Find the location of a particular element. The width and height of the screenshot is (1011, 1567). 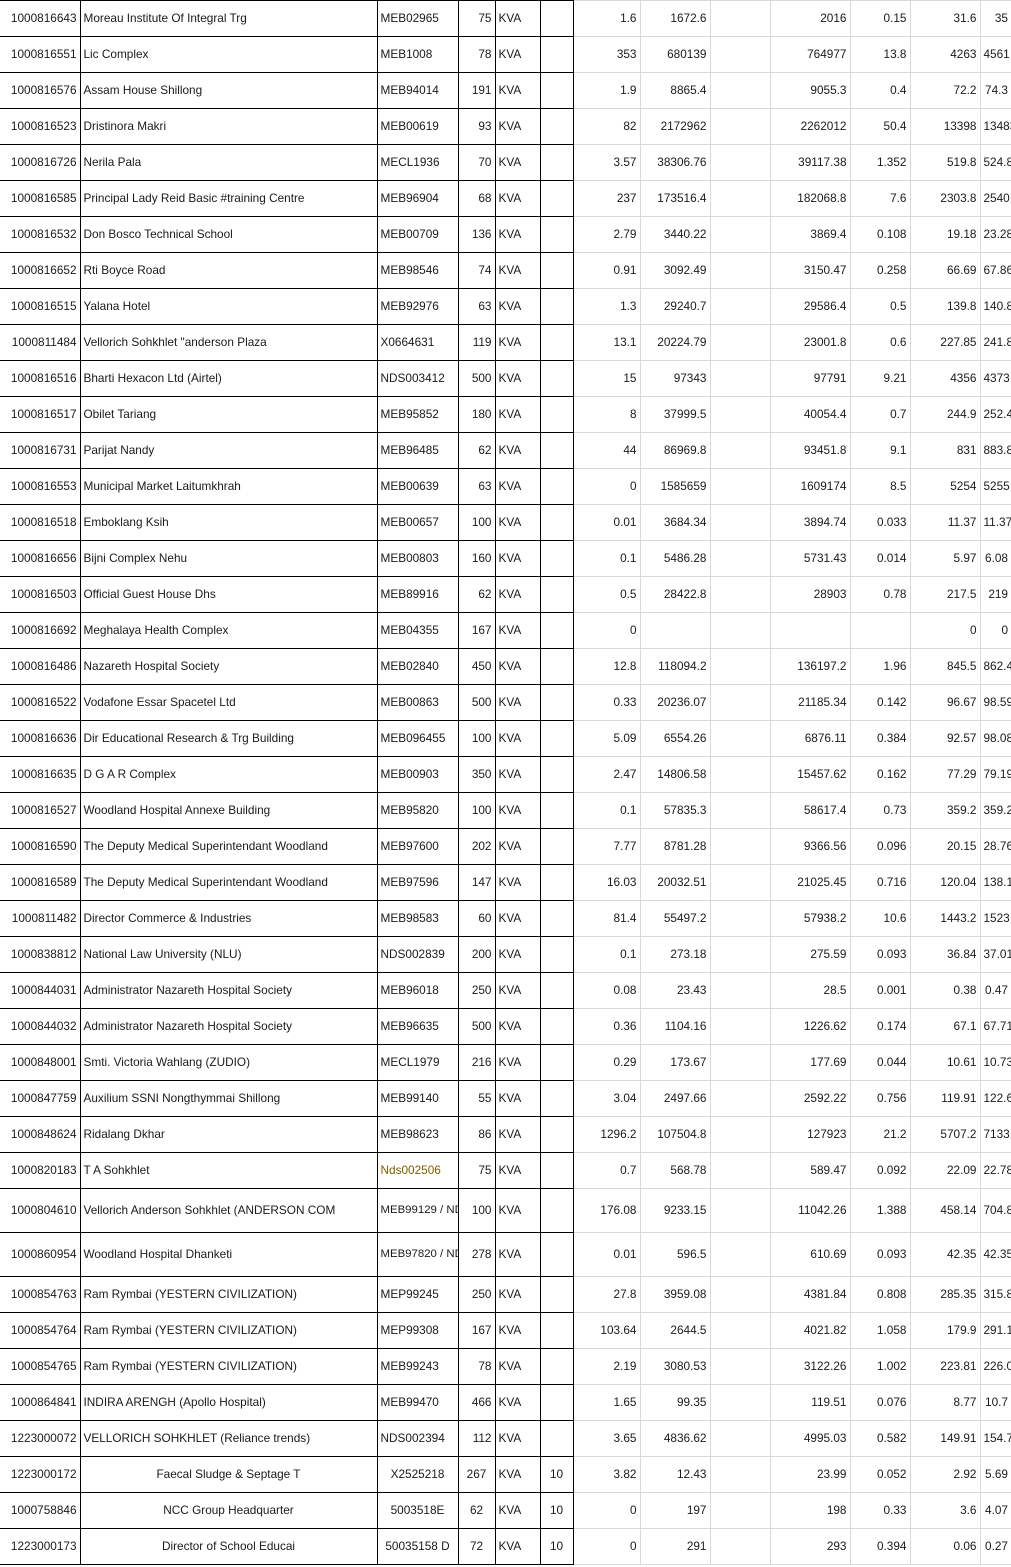

cell-meter-number: MEB00639 is located at coordinates (418, 486).